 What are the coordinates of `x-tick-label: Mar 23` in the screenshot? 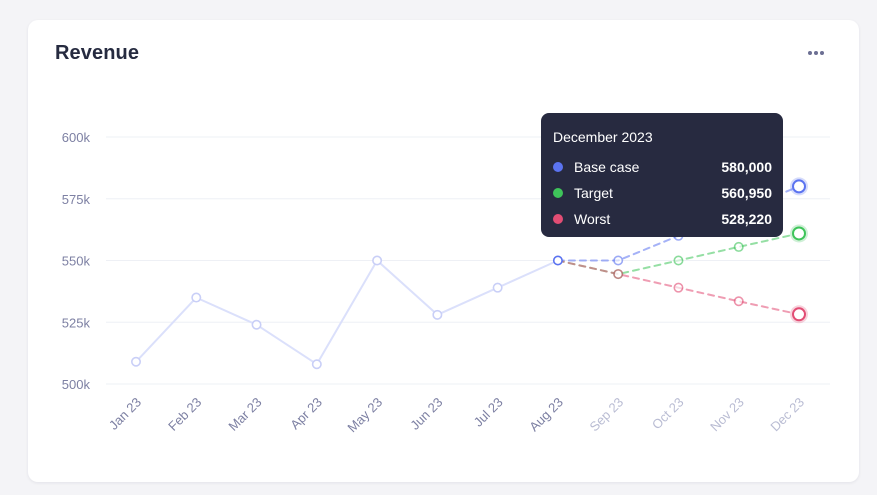 It's located at (244, 414).